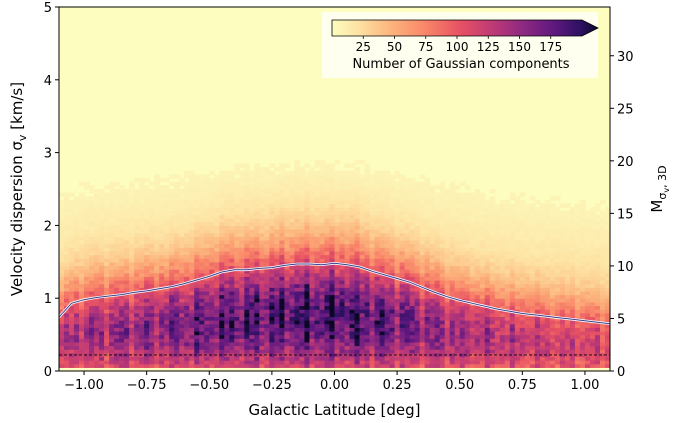  What do you see at coordinates (18, 189) in the screenshot?
I see `y-axis-label: Velocity dispersion σv [km/s]` at bounding box center [18, 189].